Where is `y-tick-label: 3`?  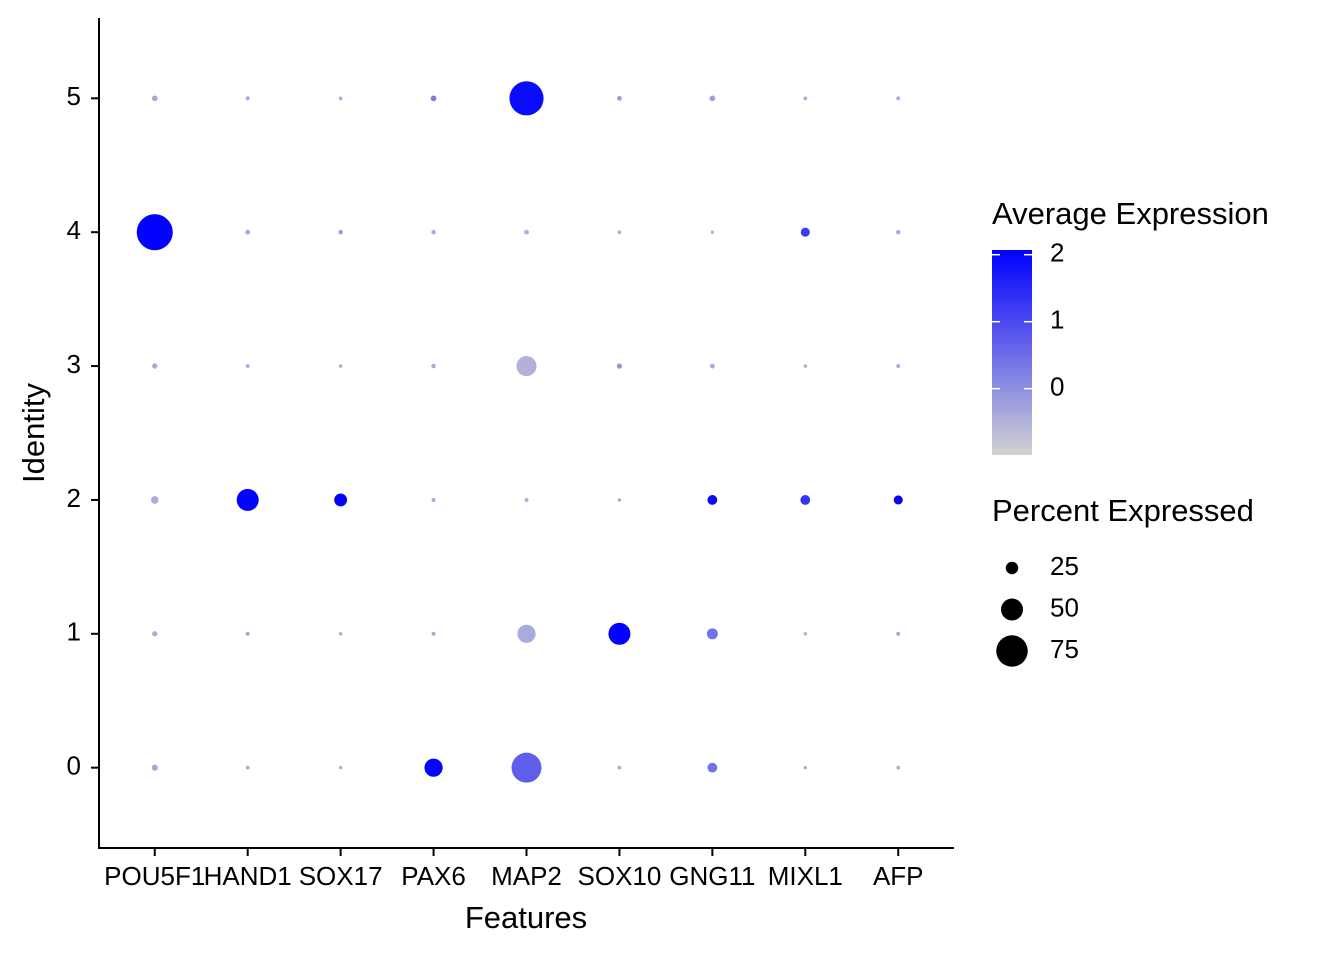
y-tick-label: 3 is located at coordinates (74, 364).